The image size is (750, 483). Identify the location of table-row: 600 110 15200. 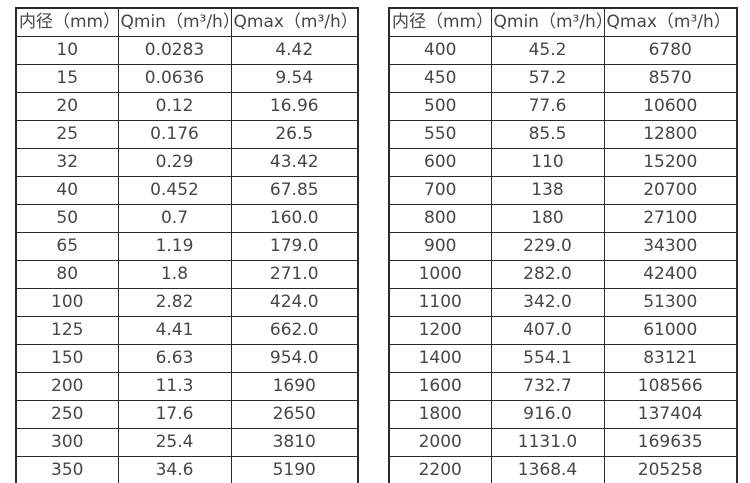
(563, 162).